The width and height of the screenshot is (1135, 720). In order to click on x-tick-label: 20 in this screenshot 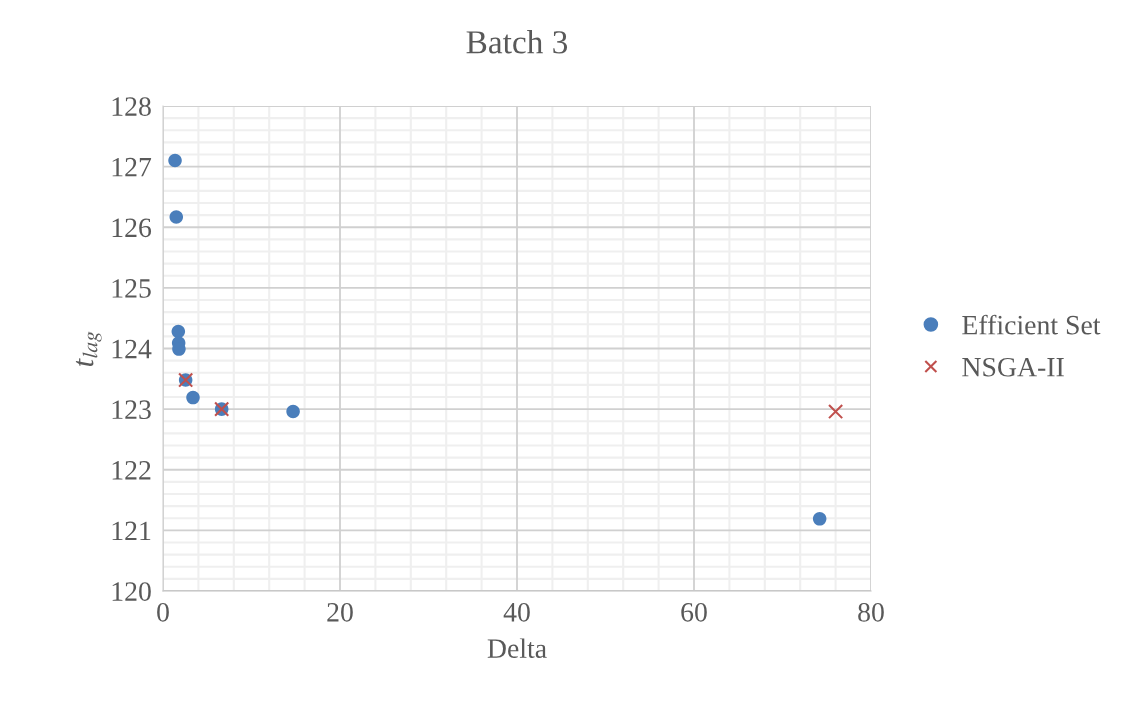, I will do `click(340, 612)`.